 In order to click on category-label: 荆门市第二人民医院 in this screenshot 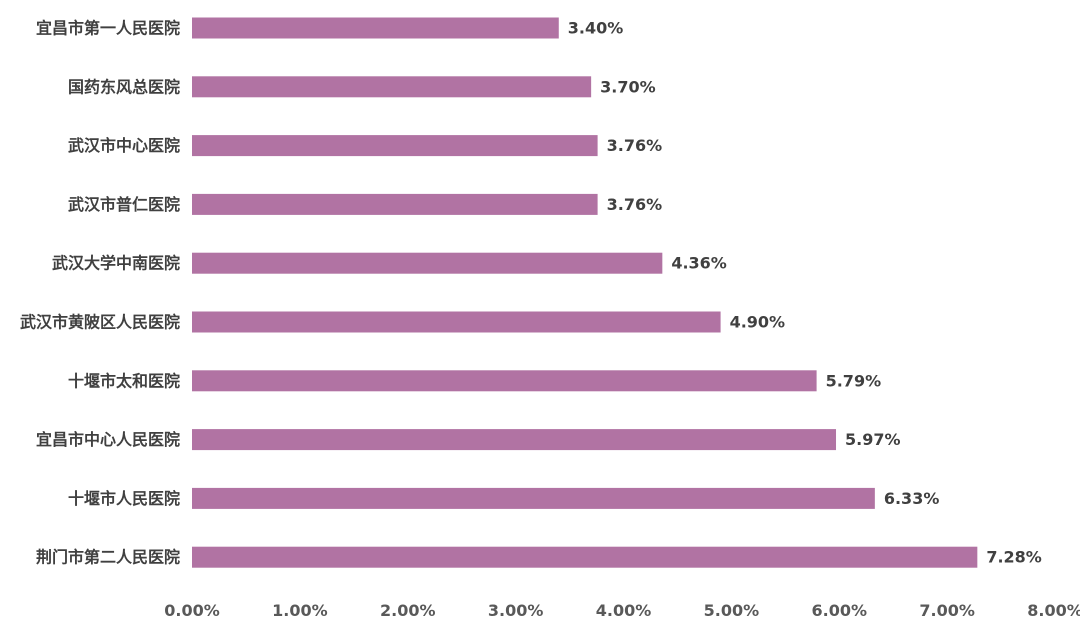, I will do `click(108, 557)`.